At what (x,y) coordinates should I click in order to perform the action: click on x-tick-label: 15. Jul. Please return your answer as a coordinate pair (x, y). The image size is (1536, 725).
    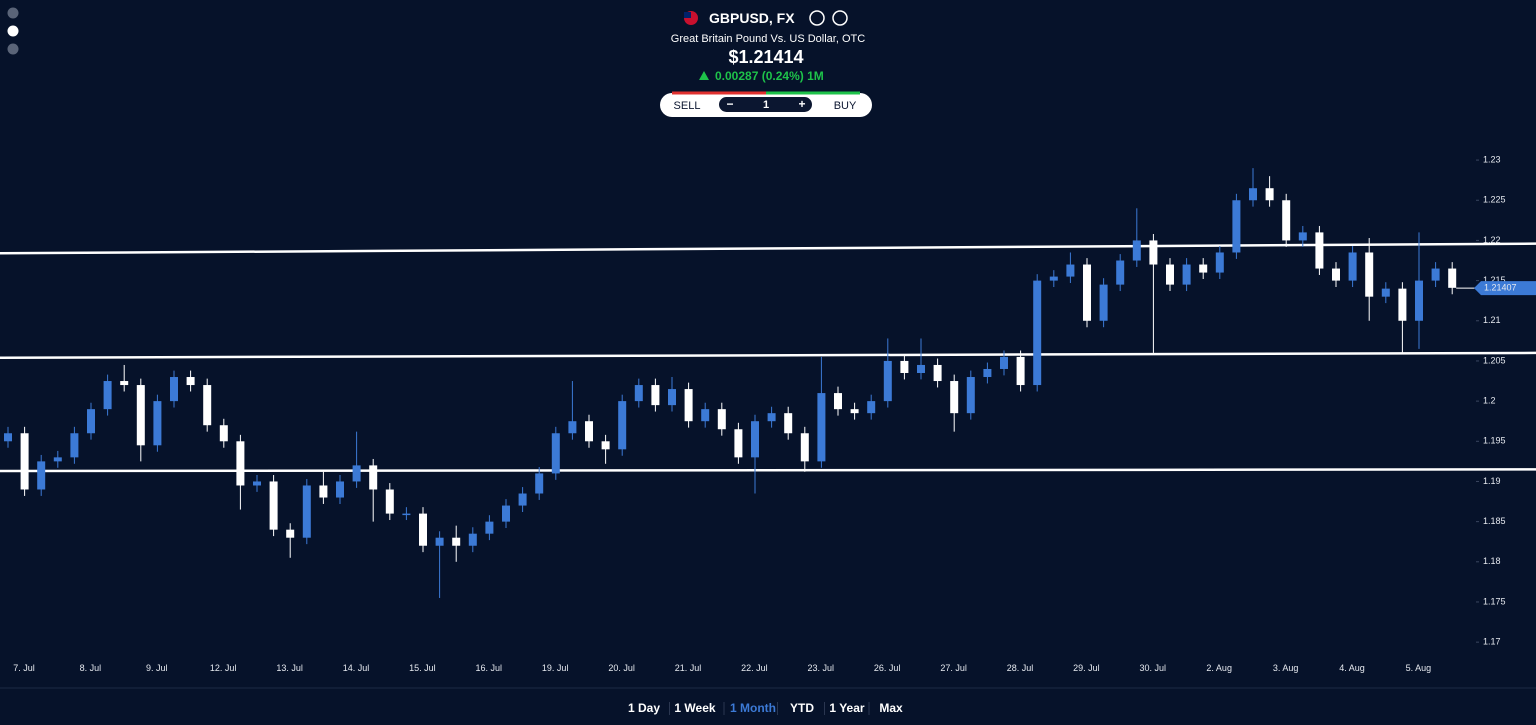
    Looking at the image, I should click on (422, 668).